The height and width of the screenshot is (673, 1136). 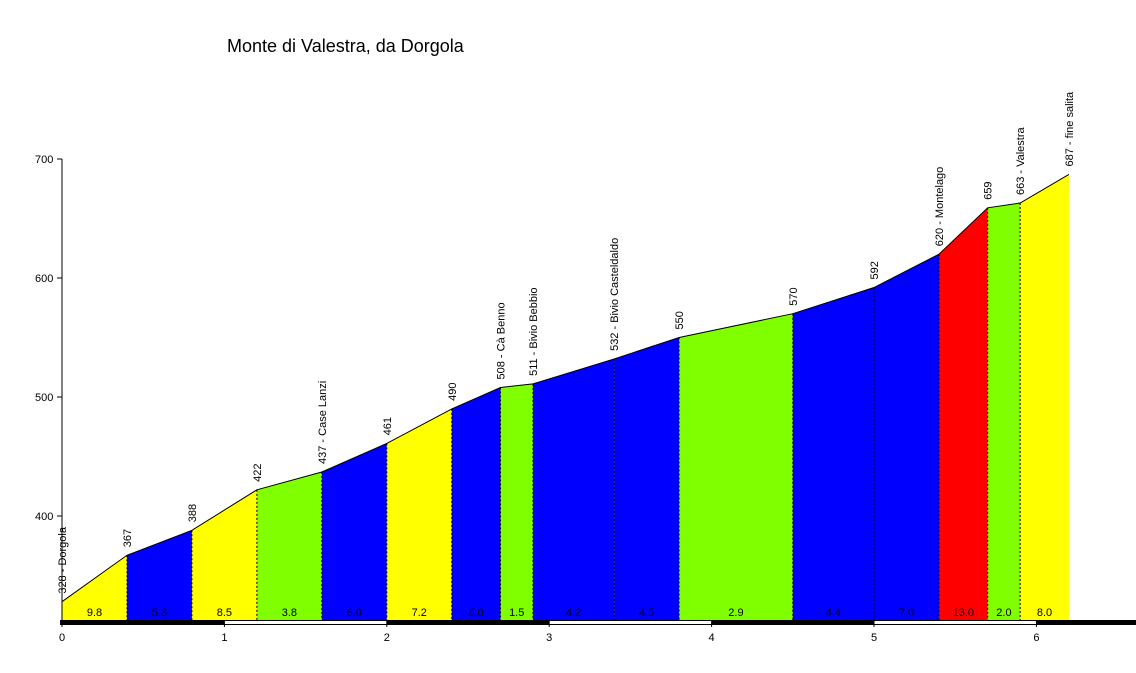 What do you see at coordinates (193, 513) in the screenshot?
I see `point-label: 388` at bounding box center [193, 513].